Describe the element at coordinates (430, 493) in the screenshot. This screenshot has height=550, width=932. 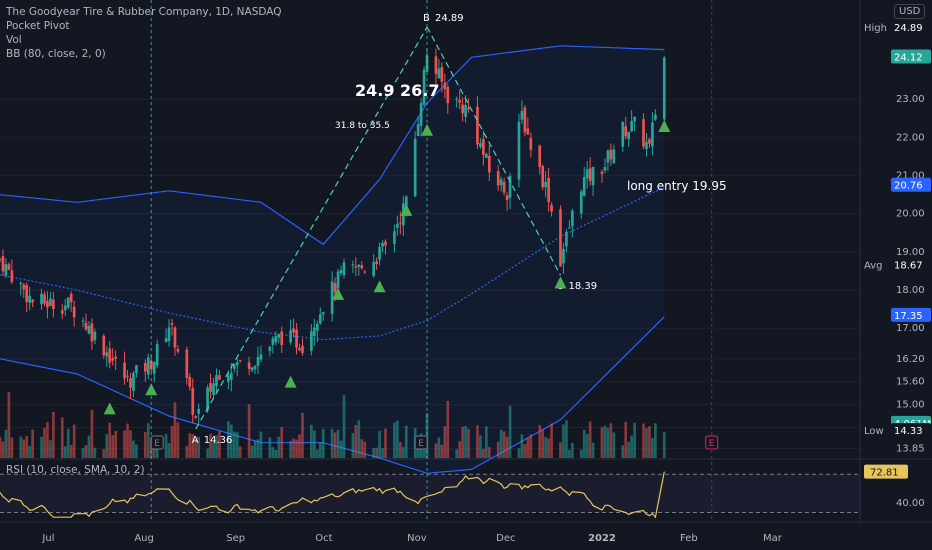
I see `rsi-band` at that location.